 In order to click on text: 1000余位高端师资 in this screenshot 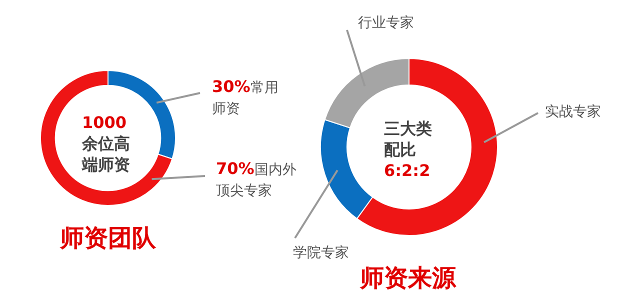, I will do `click(106, 143)`.